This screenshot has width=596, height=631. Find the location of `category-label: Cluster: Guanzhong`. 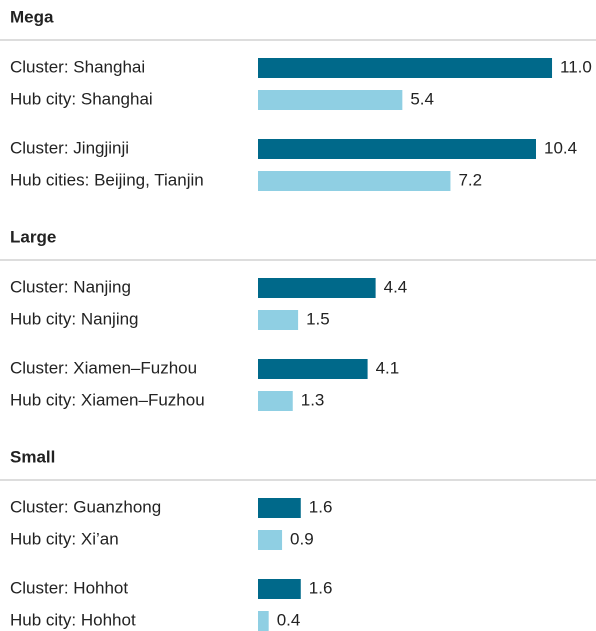

category-label: Cluster: Guanzhong is located at coordinates (85, 506).